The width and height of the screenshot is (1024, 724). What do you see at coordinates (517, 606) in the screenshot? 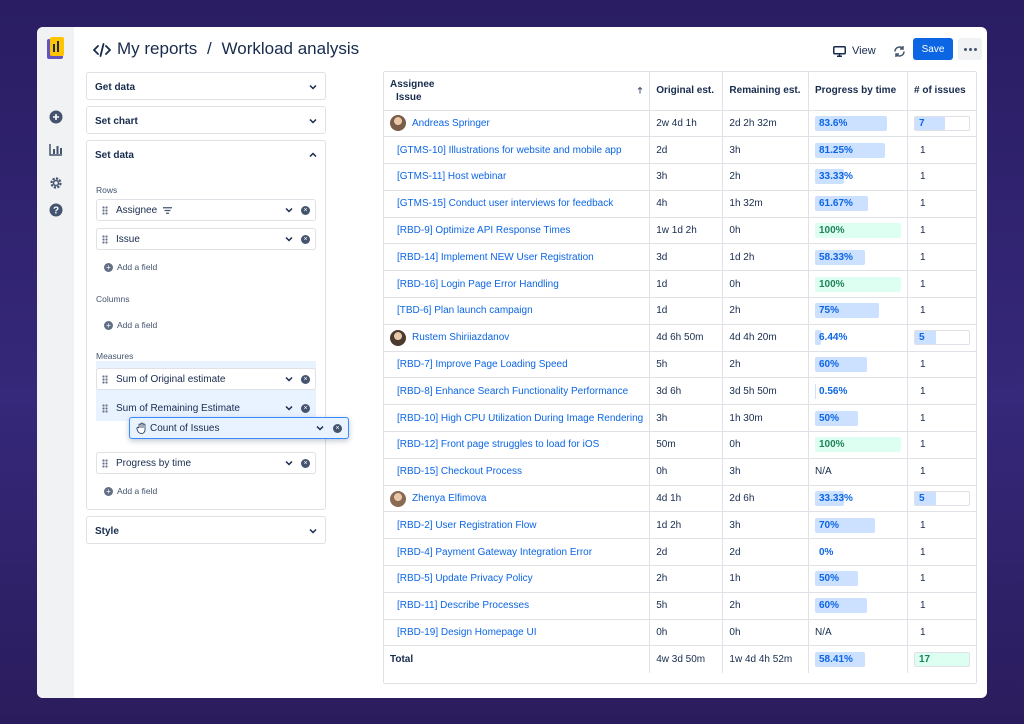
I see `issue-link: [RBD-11] Describe Processes` at bounding box center [517, 606].